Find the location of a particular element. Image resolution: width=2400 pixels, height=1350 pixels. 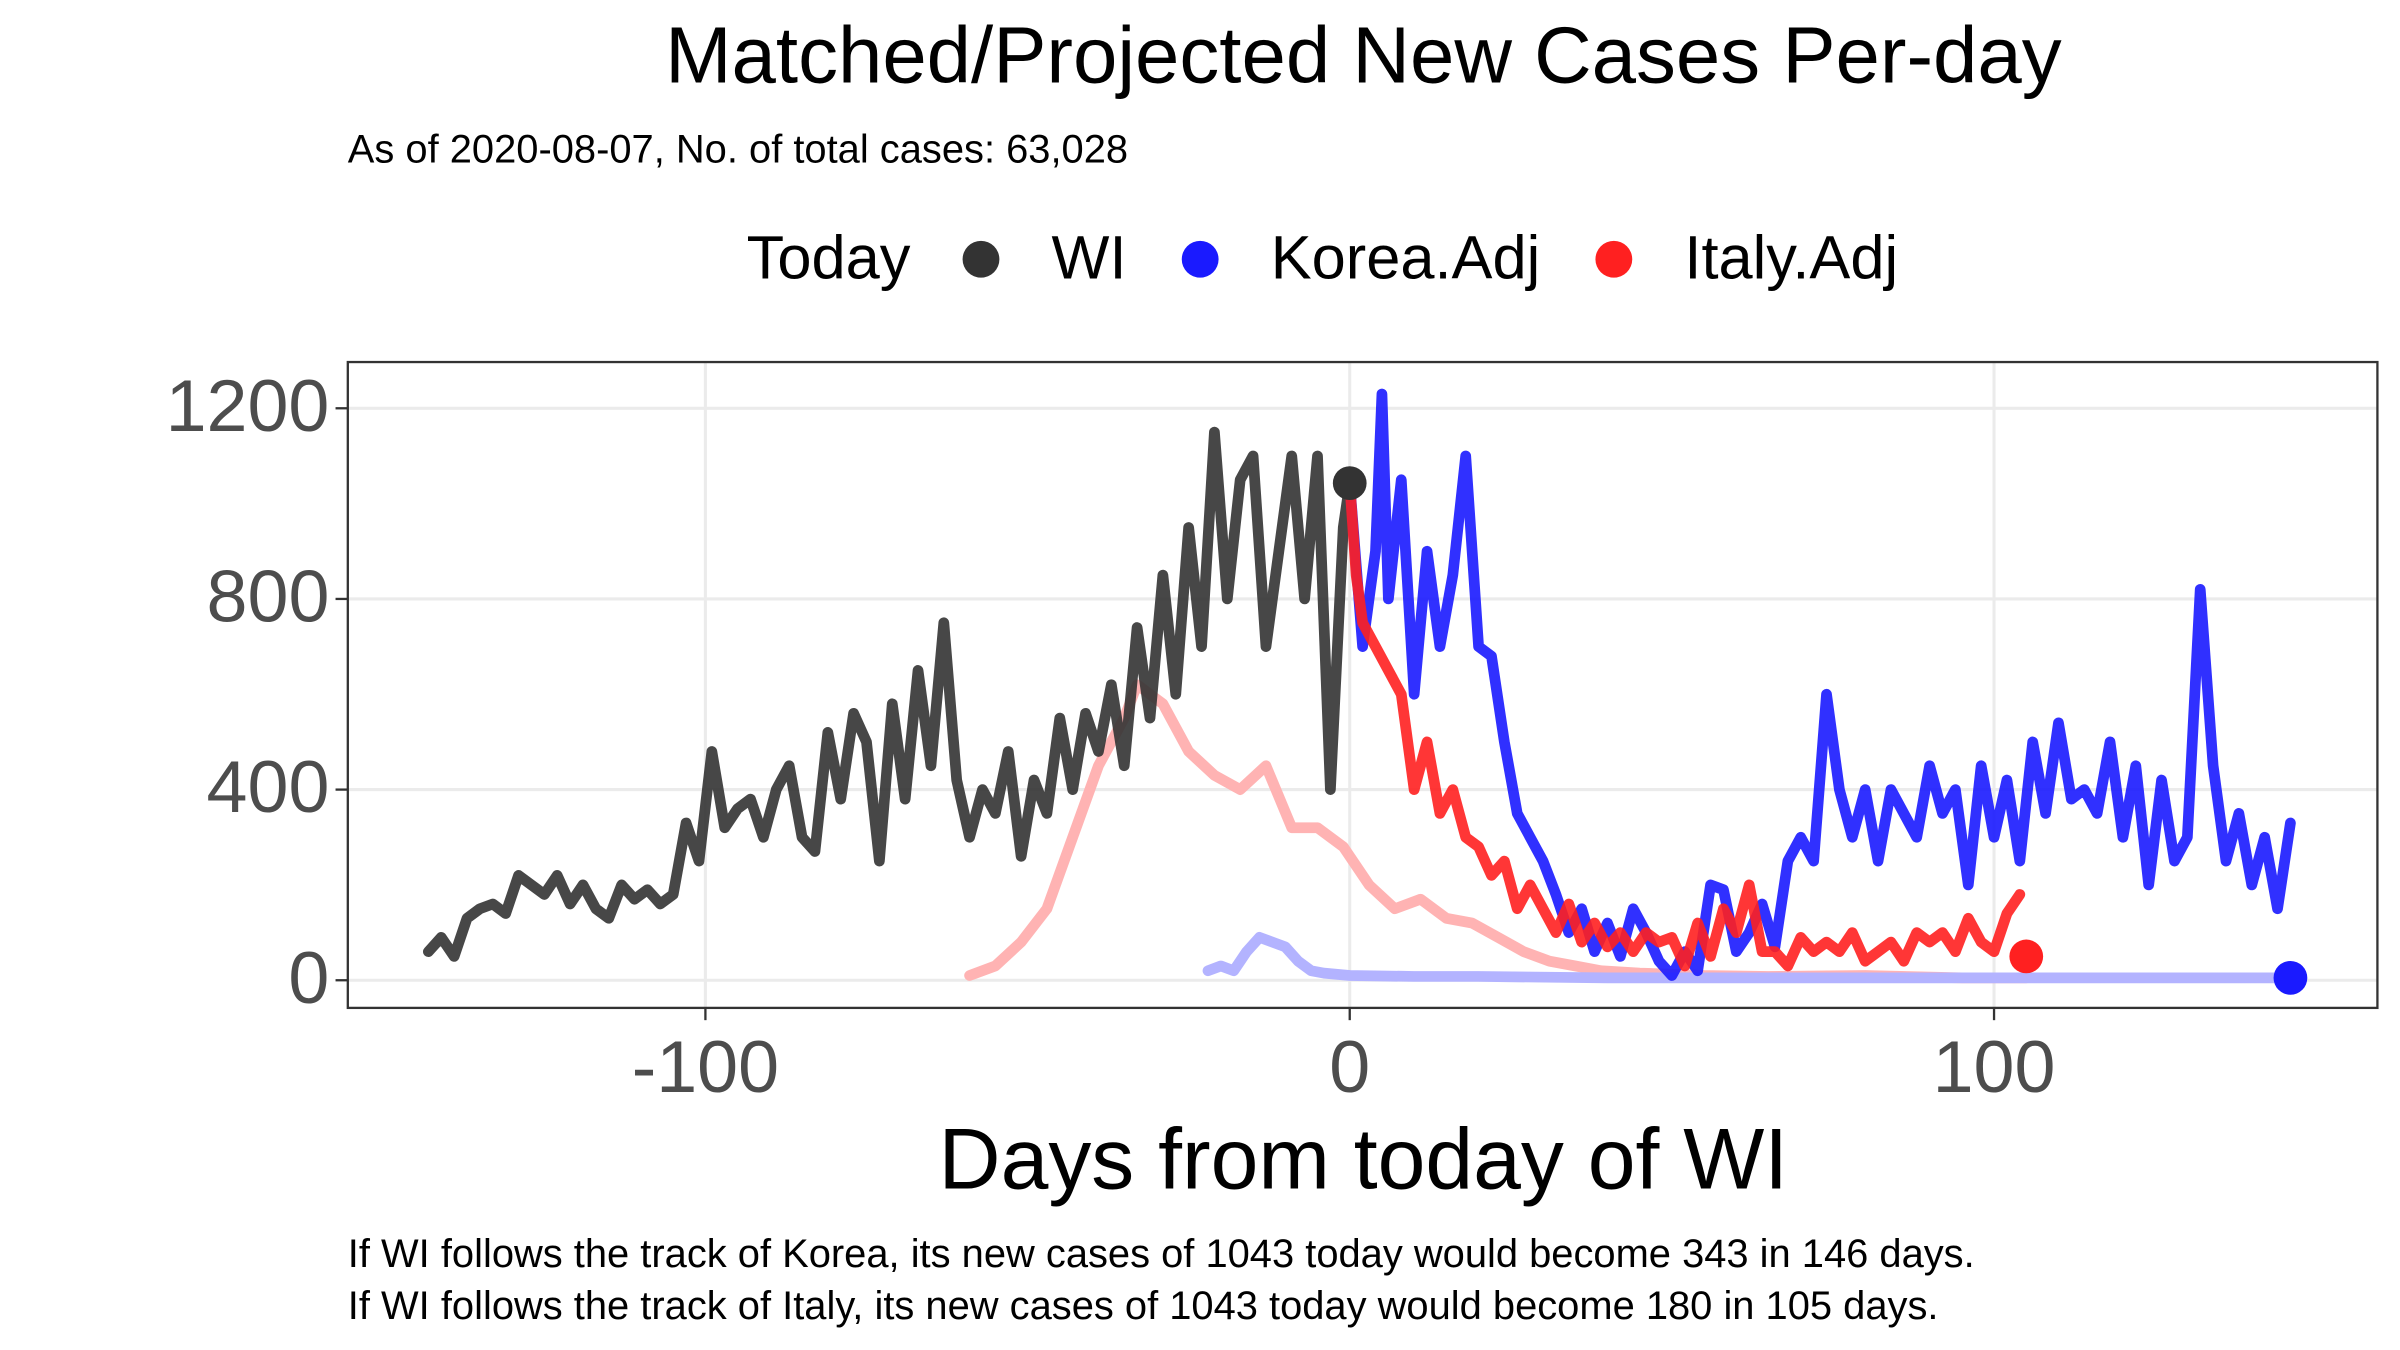

x-tick-label: 100 is located at coordinates (1994, 1066).